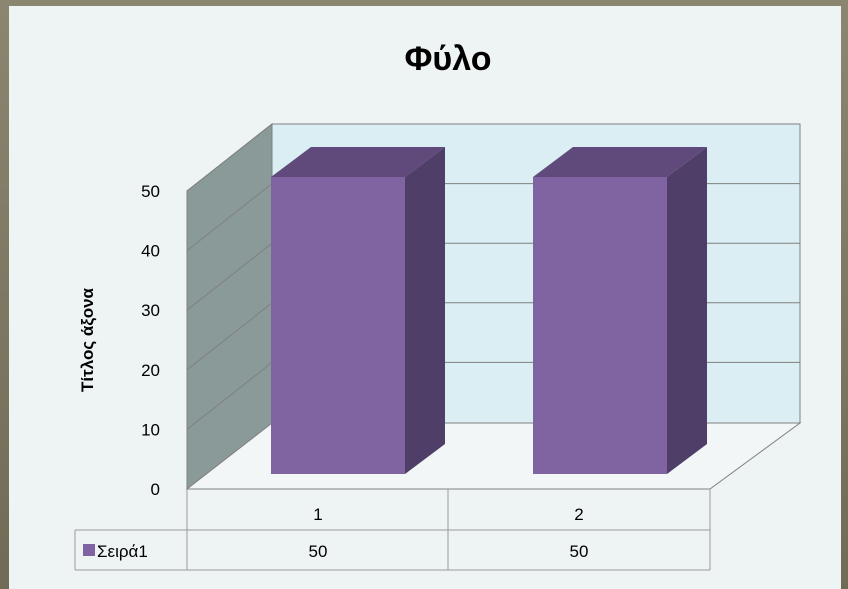  Describe the element at coordinates (150, 310) in the screenshot. I see `y-tick-label: 30` at that location.